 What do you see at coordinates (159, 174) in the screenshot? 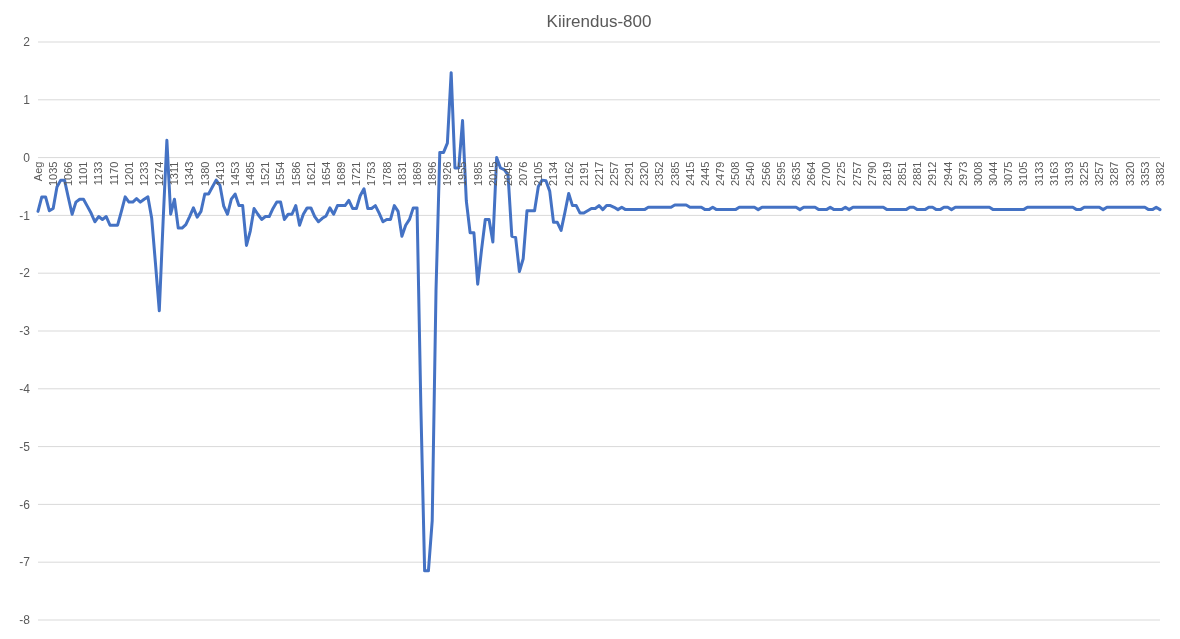
I see `x-tick-label: 1274` at bounding box center [159, 174].